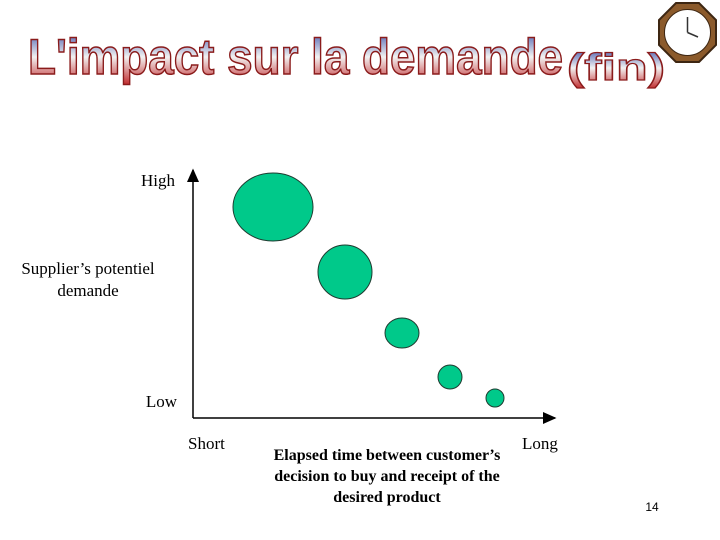 The width and height of the screenshot is (720, 540). Describe the element at coordinates (616, 68) in the screenshot. I see `title-suffix: (fin)` at that location.